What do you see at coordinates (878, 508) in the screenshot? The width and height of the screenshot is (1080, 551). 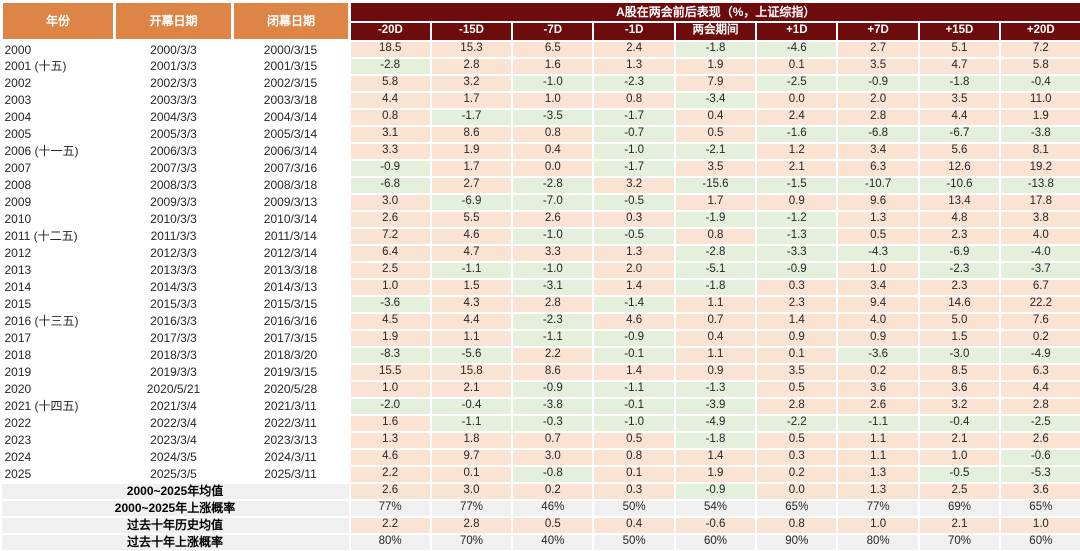 I see `summary-value-cell: 77%` at bounding box center [878, 508].